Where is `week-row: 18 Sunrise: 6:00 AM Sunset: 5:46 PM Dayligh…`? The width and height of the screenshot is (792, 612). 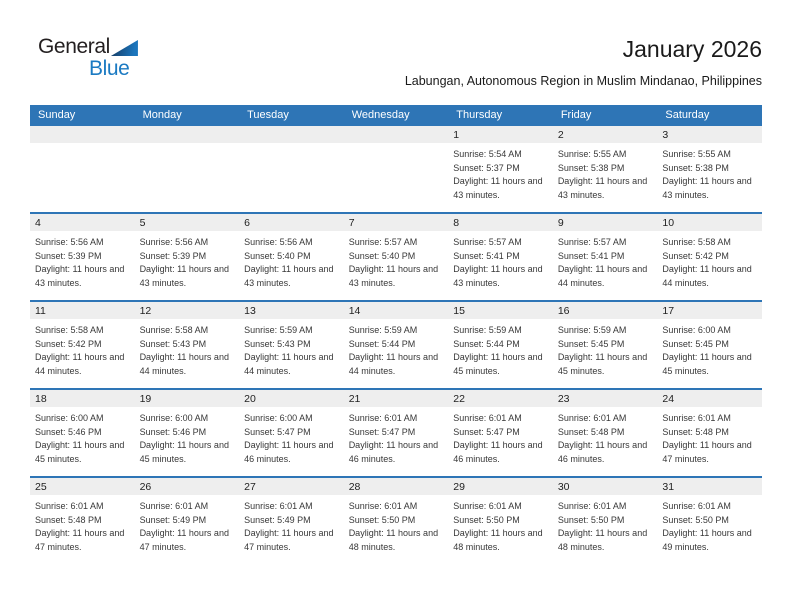 week-row: 18 Sunrise: 6:00 AM Sunset: 5:46 PM Dayligh… is located at coordinates (396, 432).